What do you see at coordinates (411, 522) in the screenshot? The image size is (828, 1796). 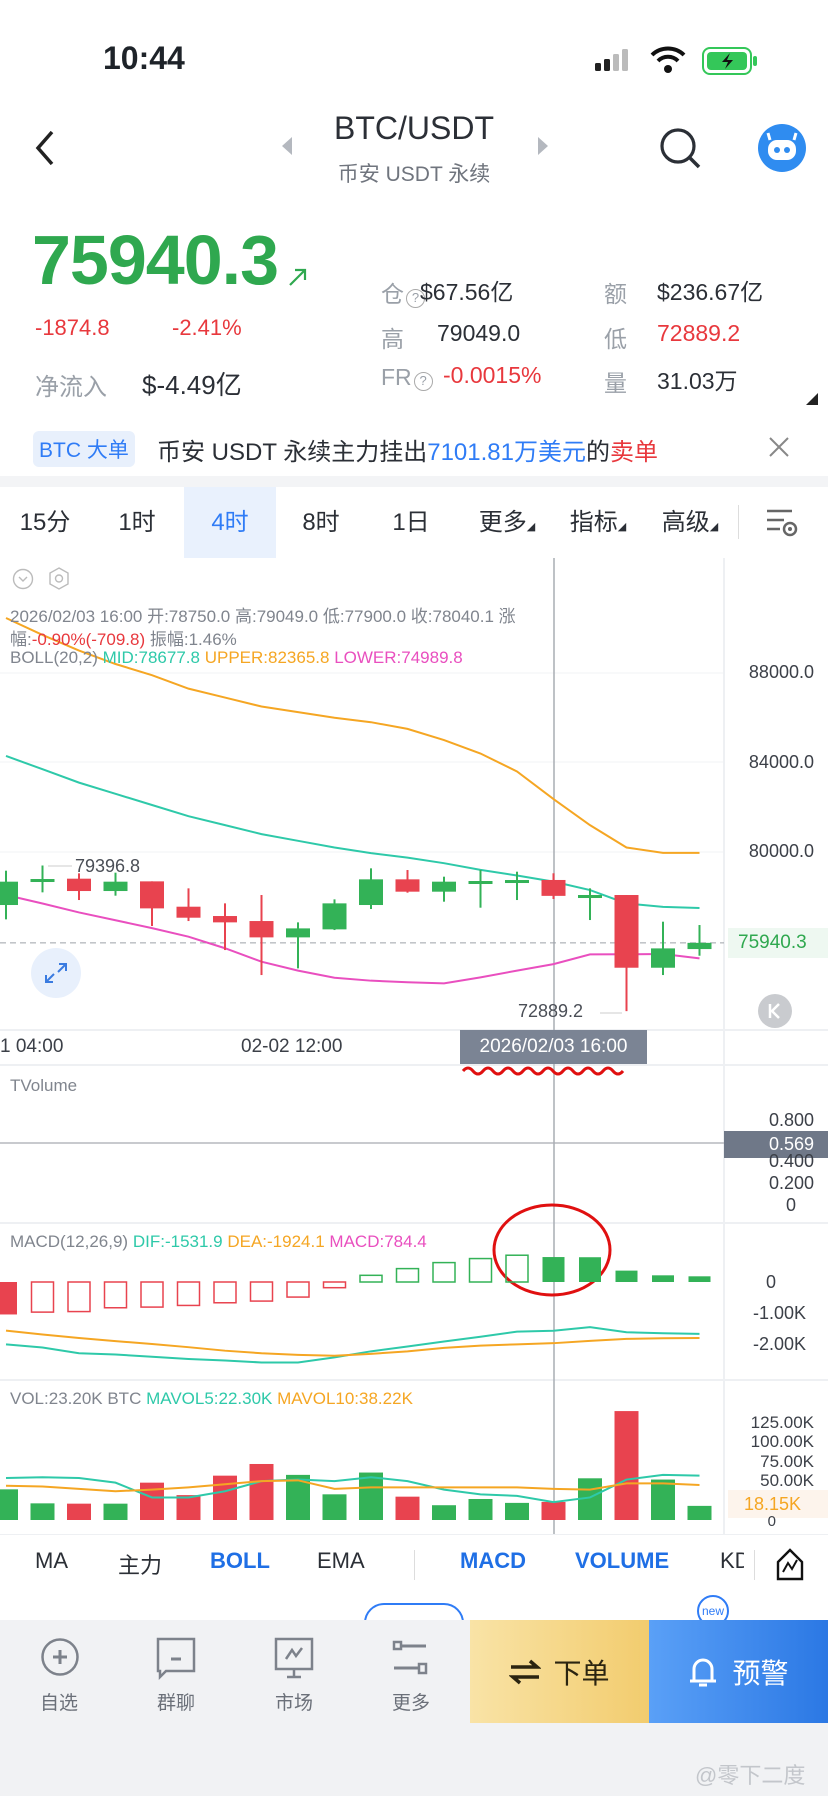 I see `tab-1d: 1日` at bounding box center [411, 522].